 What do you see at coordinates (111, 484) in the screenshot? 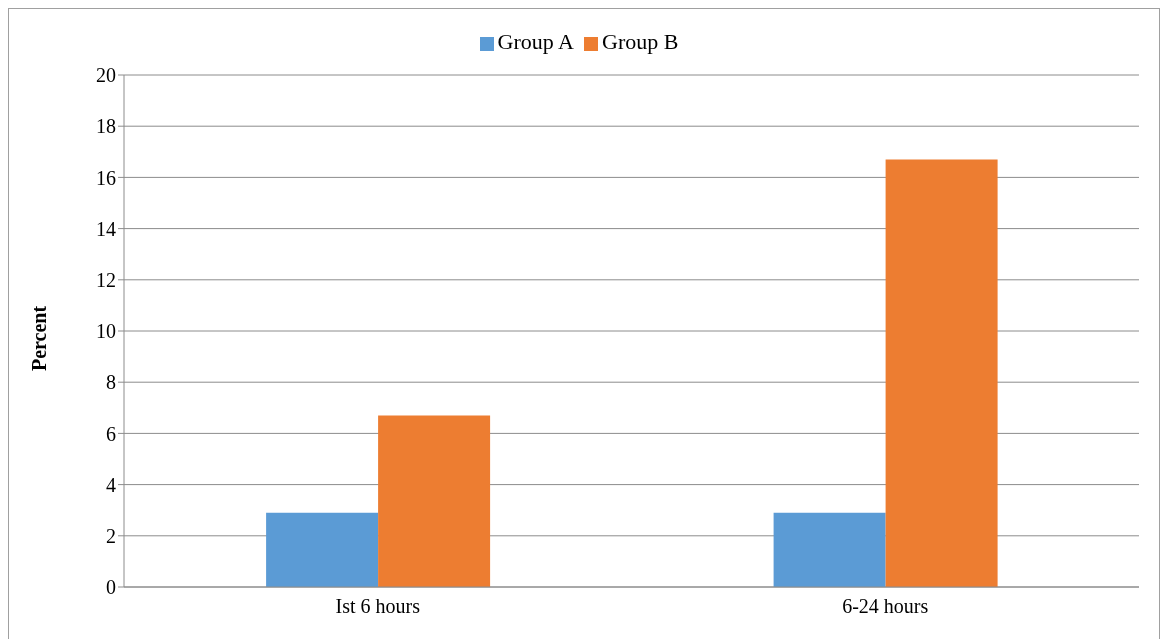
I see `y-tick-label: 4` at bounding box center [111, 484].